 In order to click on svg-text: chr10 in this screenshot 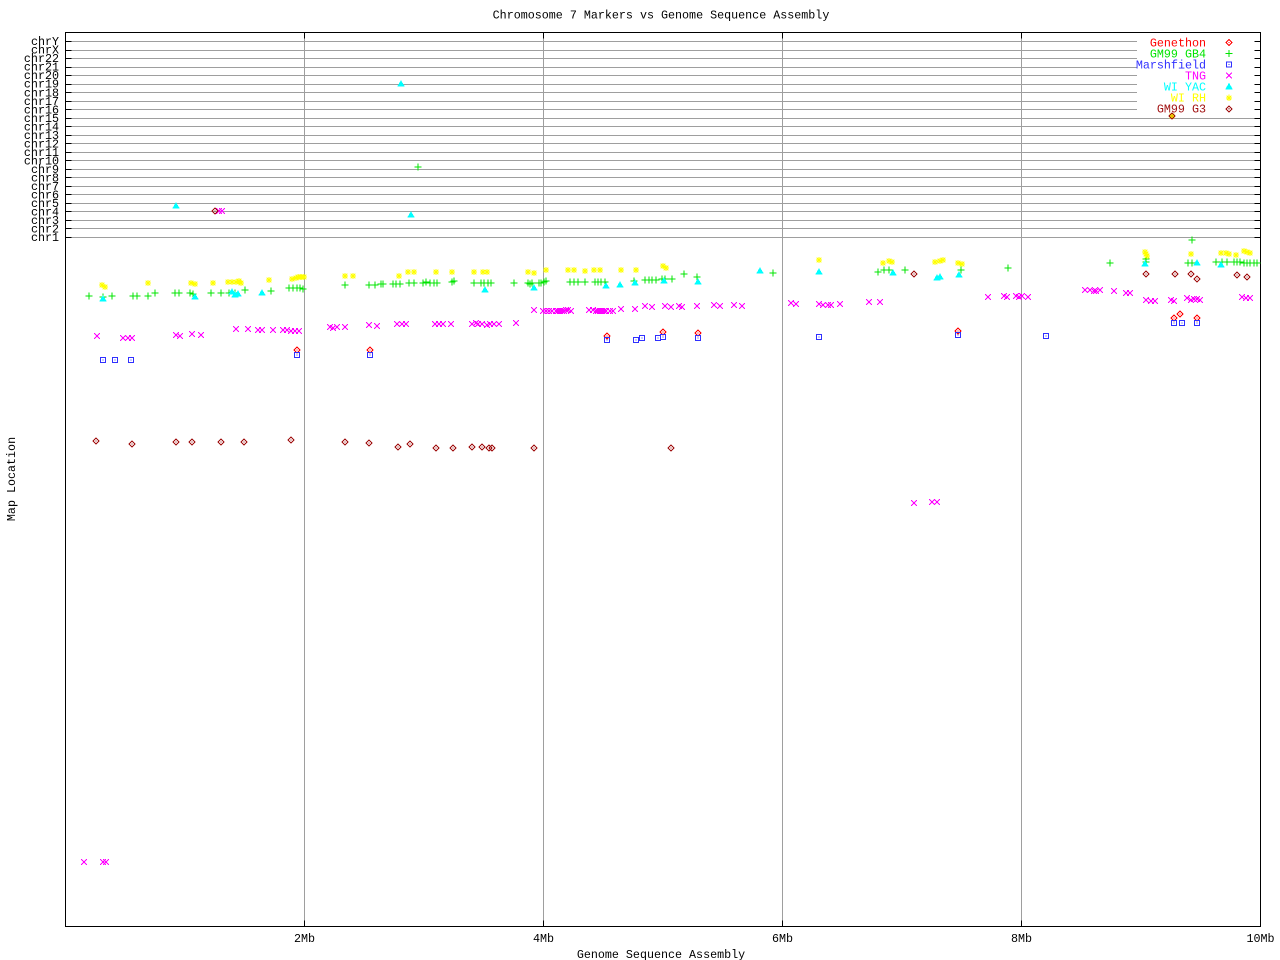, I will do `click(41, 161)`.